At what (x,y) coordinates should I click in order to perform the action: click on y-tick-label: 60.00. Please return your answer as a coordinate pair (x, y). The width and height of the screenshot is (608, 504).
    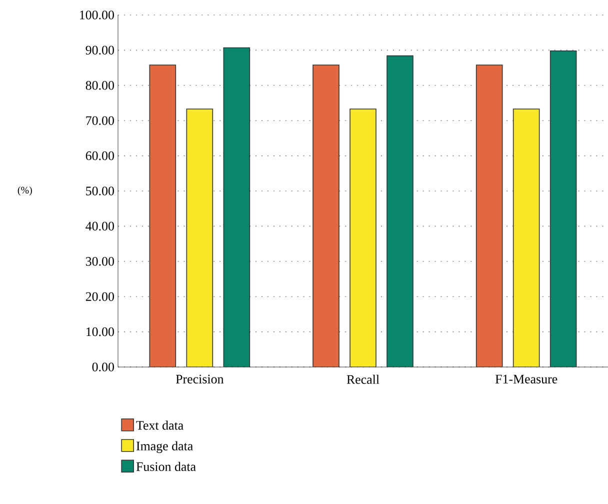
    Looking at the image, I should click on (100, 155).